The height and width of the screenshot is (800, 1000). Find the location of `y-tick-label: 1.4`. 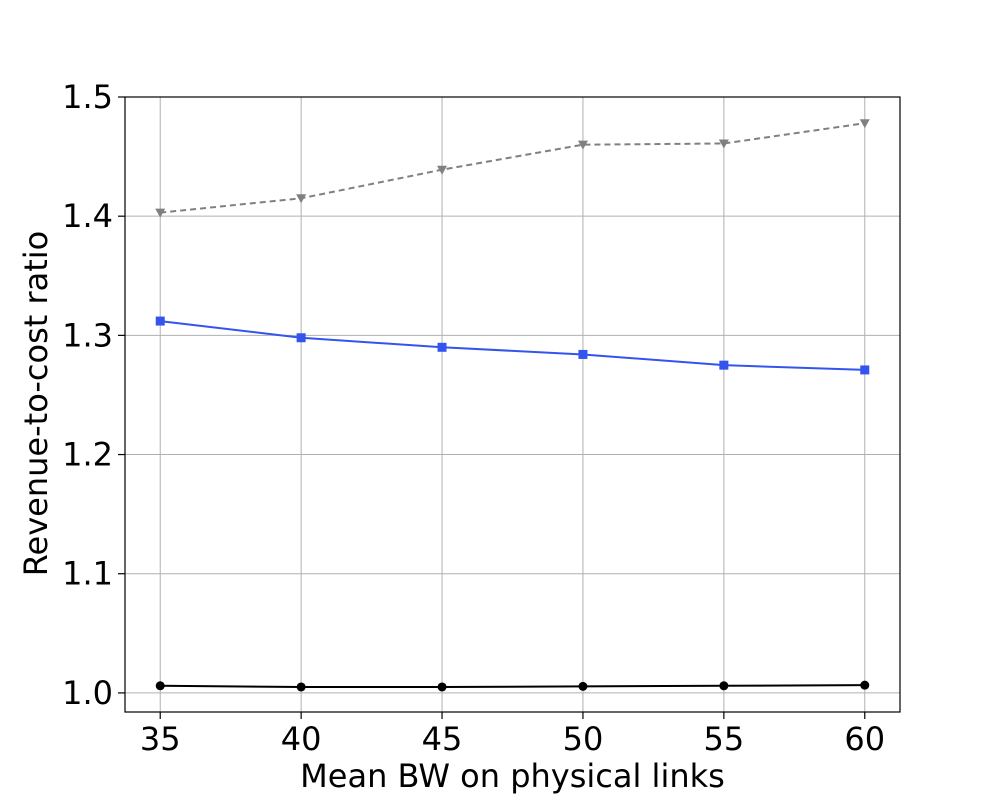

y-tick-label: 1.4 is located at coordinates (87, 216).